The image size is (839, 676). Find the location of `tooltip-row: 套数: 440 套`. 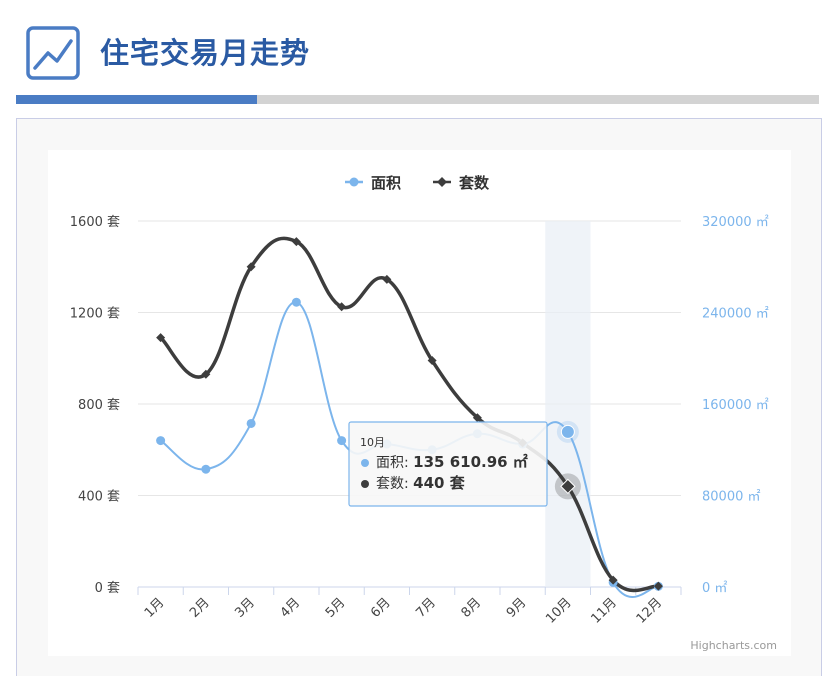

tooltip-row: 套数: 440 套 is located at coordinates (421, 483).